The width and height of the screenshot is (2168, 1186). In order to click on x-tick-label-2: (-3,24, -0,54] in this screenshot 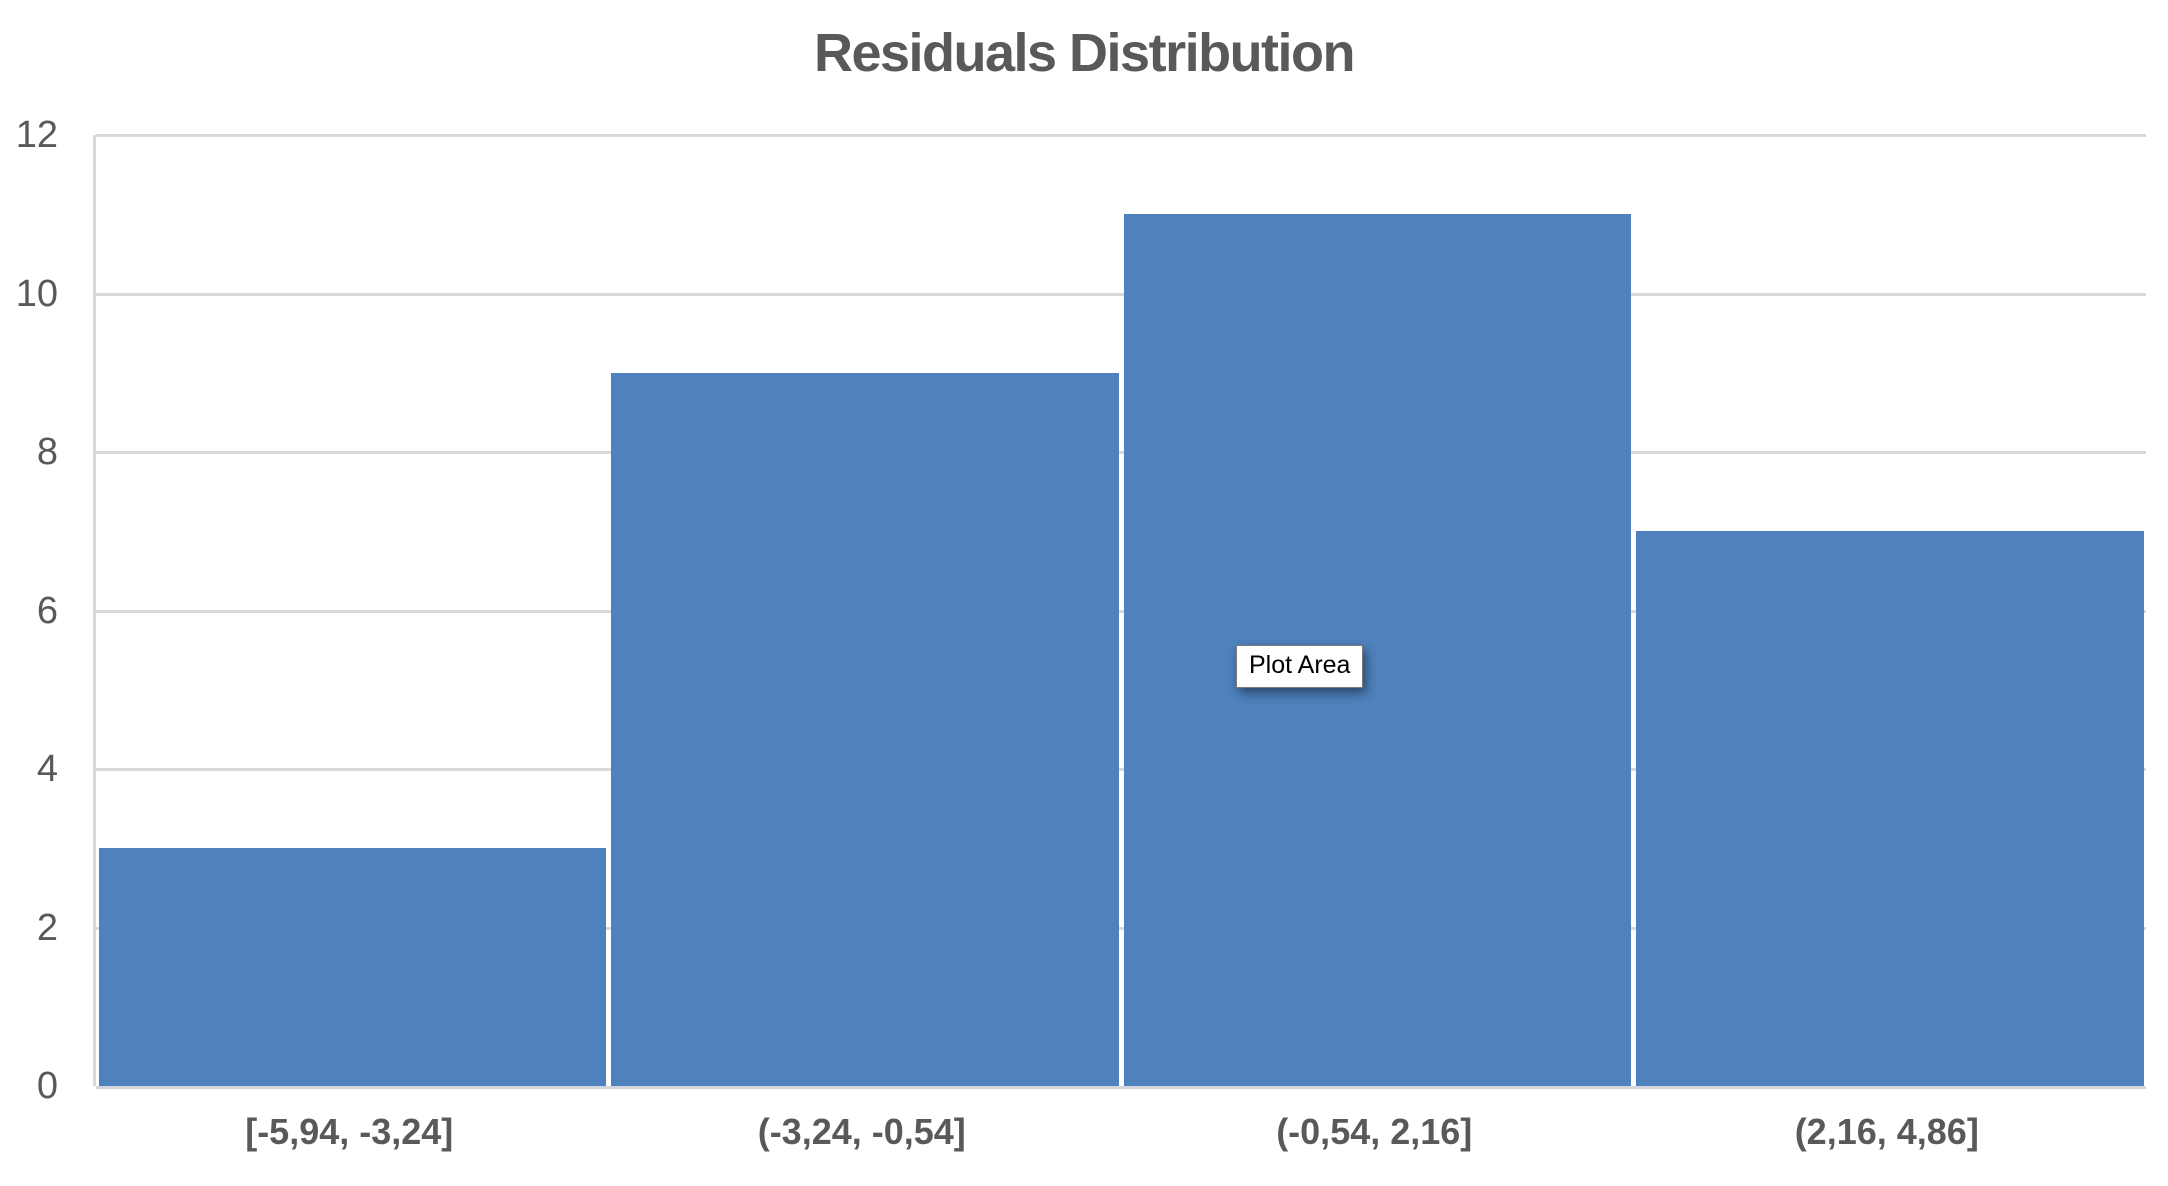, I will do `click(861, 1131)`.